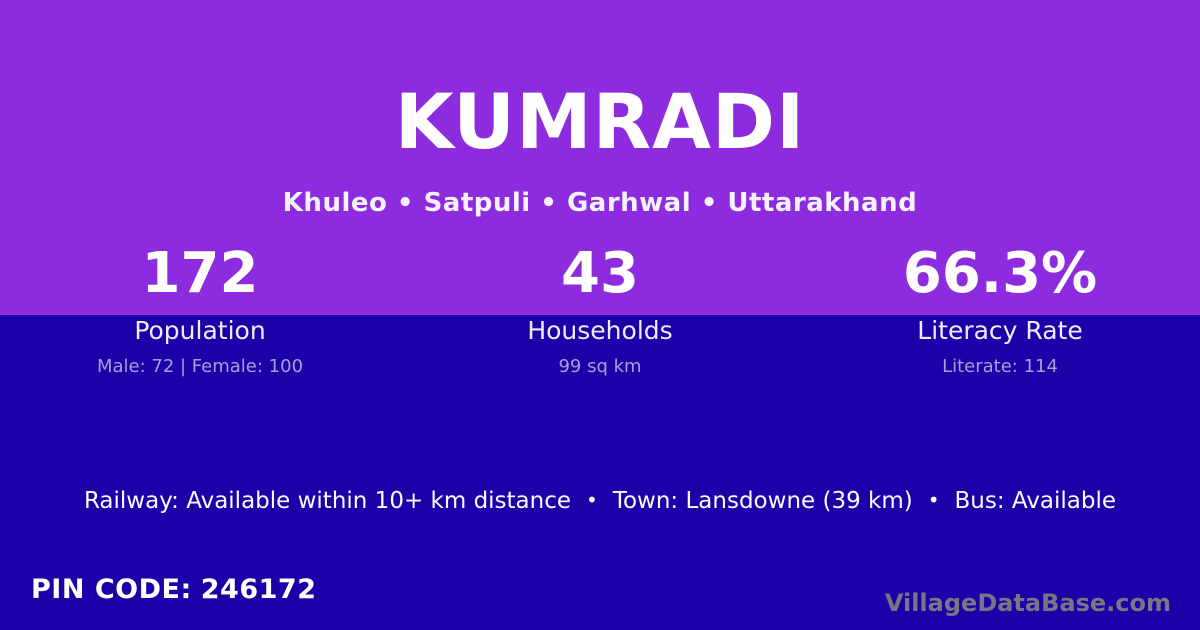 The width and height of the screenshot is (1200, 630). Describe the element at coordinates (200, 310) in the screenshot. I see `stat-population: 172 Population Male: 72 | Female: 100` at that location.